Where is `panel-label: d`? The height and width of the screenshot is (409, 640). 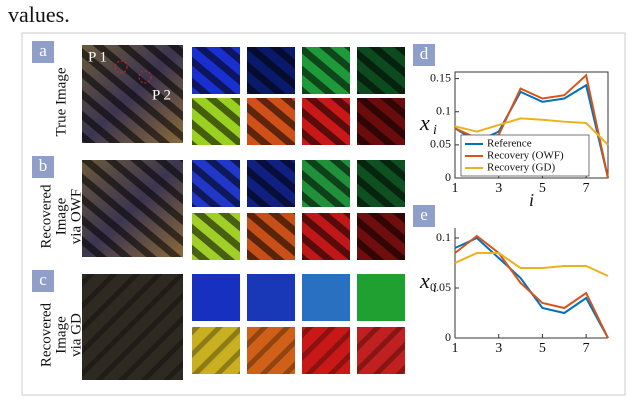
panel-label: d is located at coordinates (424, 53).